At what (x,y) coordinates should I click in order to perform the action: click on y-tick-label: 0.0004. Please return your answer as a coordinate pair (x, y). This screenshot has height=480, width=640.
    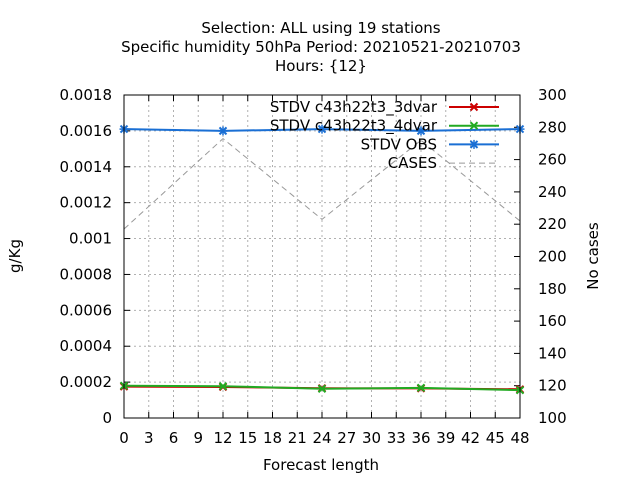
    Looking at the image, I should click on (86, 346).